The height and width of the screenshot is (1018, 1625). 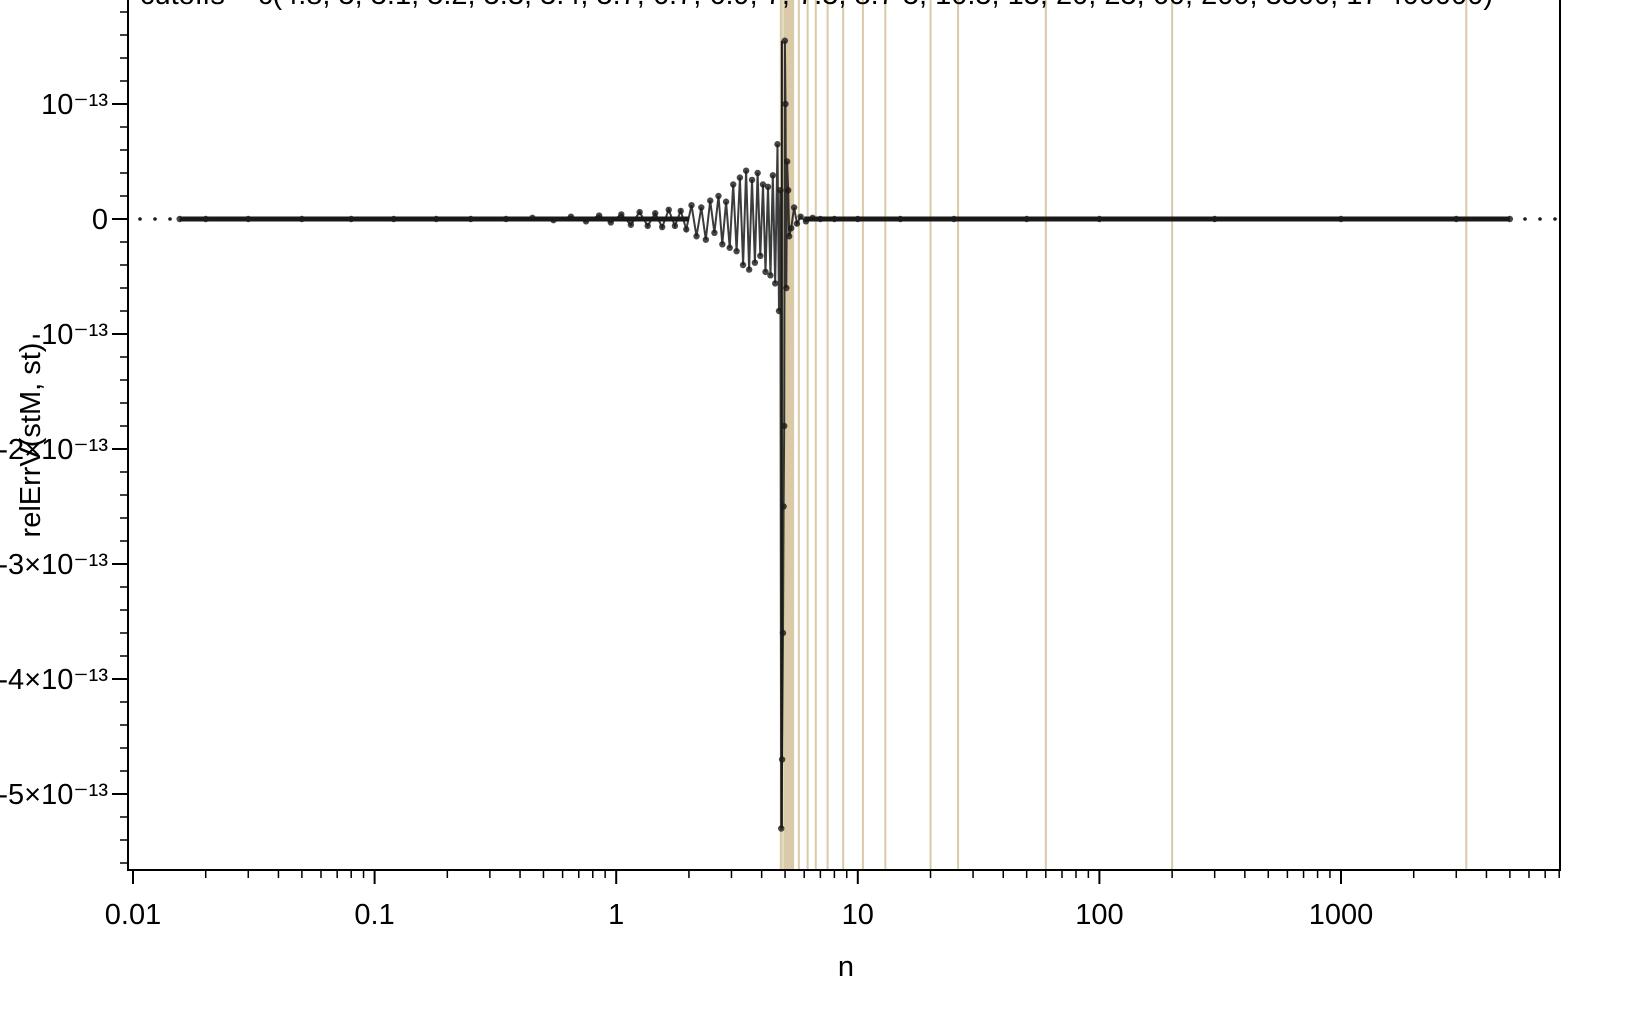 What do you see at coordinates (54, 680) in the screenshot?
I see `y-tick-label-5: -4×10⁻¹³` at bounding box center [54, 680].